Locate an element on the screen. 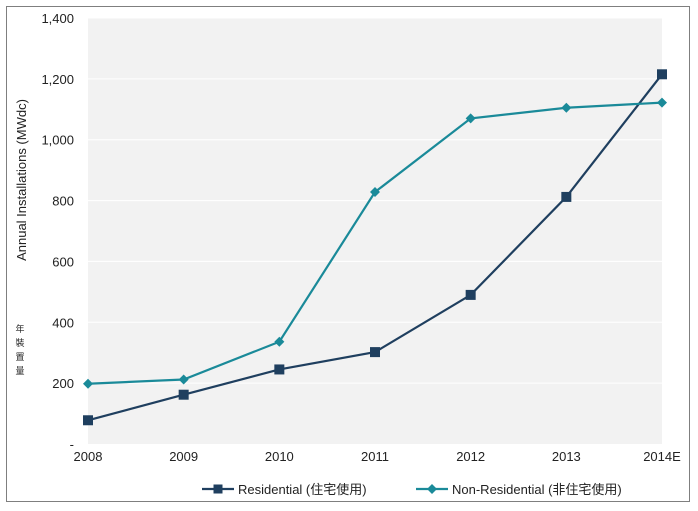  x-axis-ticks: 2008 2009 2010 2011 2012 2013 2014E is located at coordinates (378, 456).